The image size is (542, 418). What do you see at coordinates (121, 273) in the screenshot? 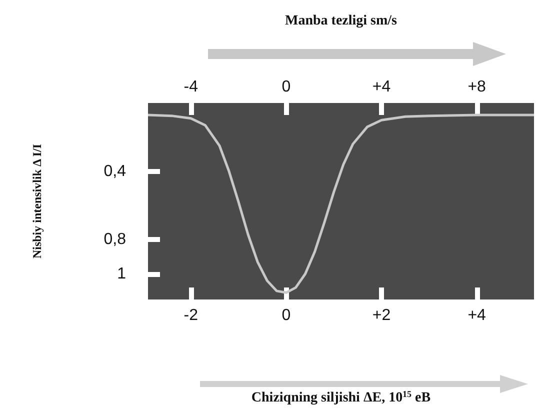
I see `y-tick-label: 1` at bounding box center [121, 273].